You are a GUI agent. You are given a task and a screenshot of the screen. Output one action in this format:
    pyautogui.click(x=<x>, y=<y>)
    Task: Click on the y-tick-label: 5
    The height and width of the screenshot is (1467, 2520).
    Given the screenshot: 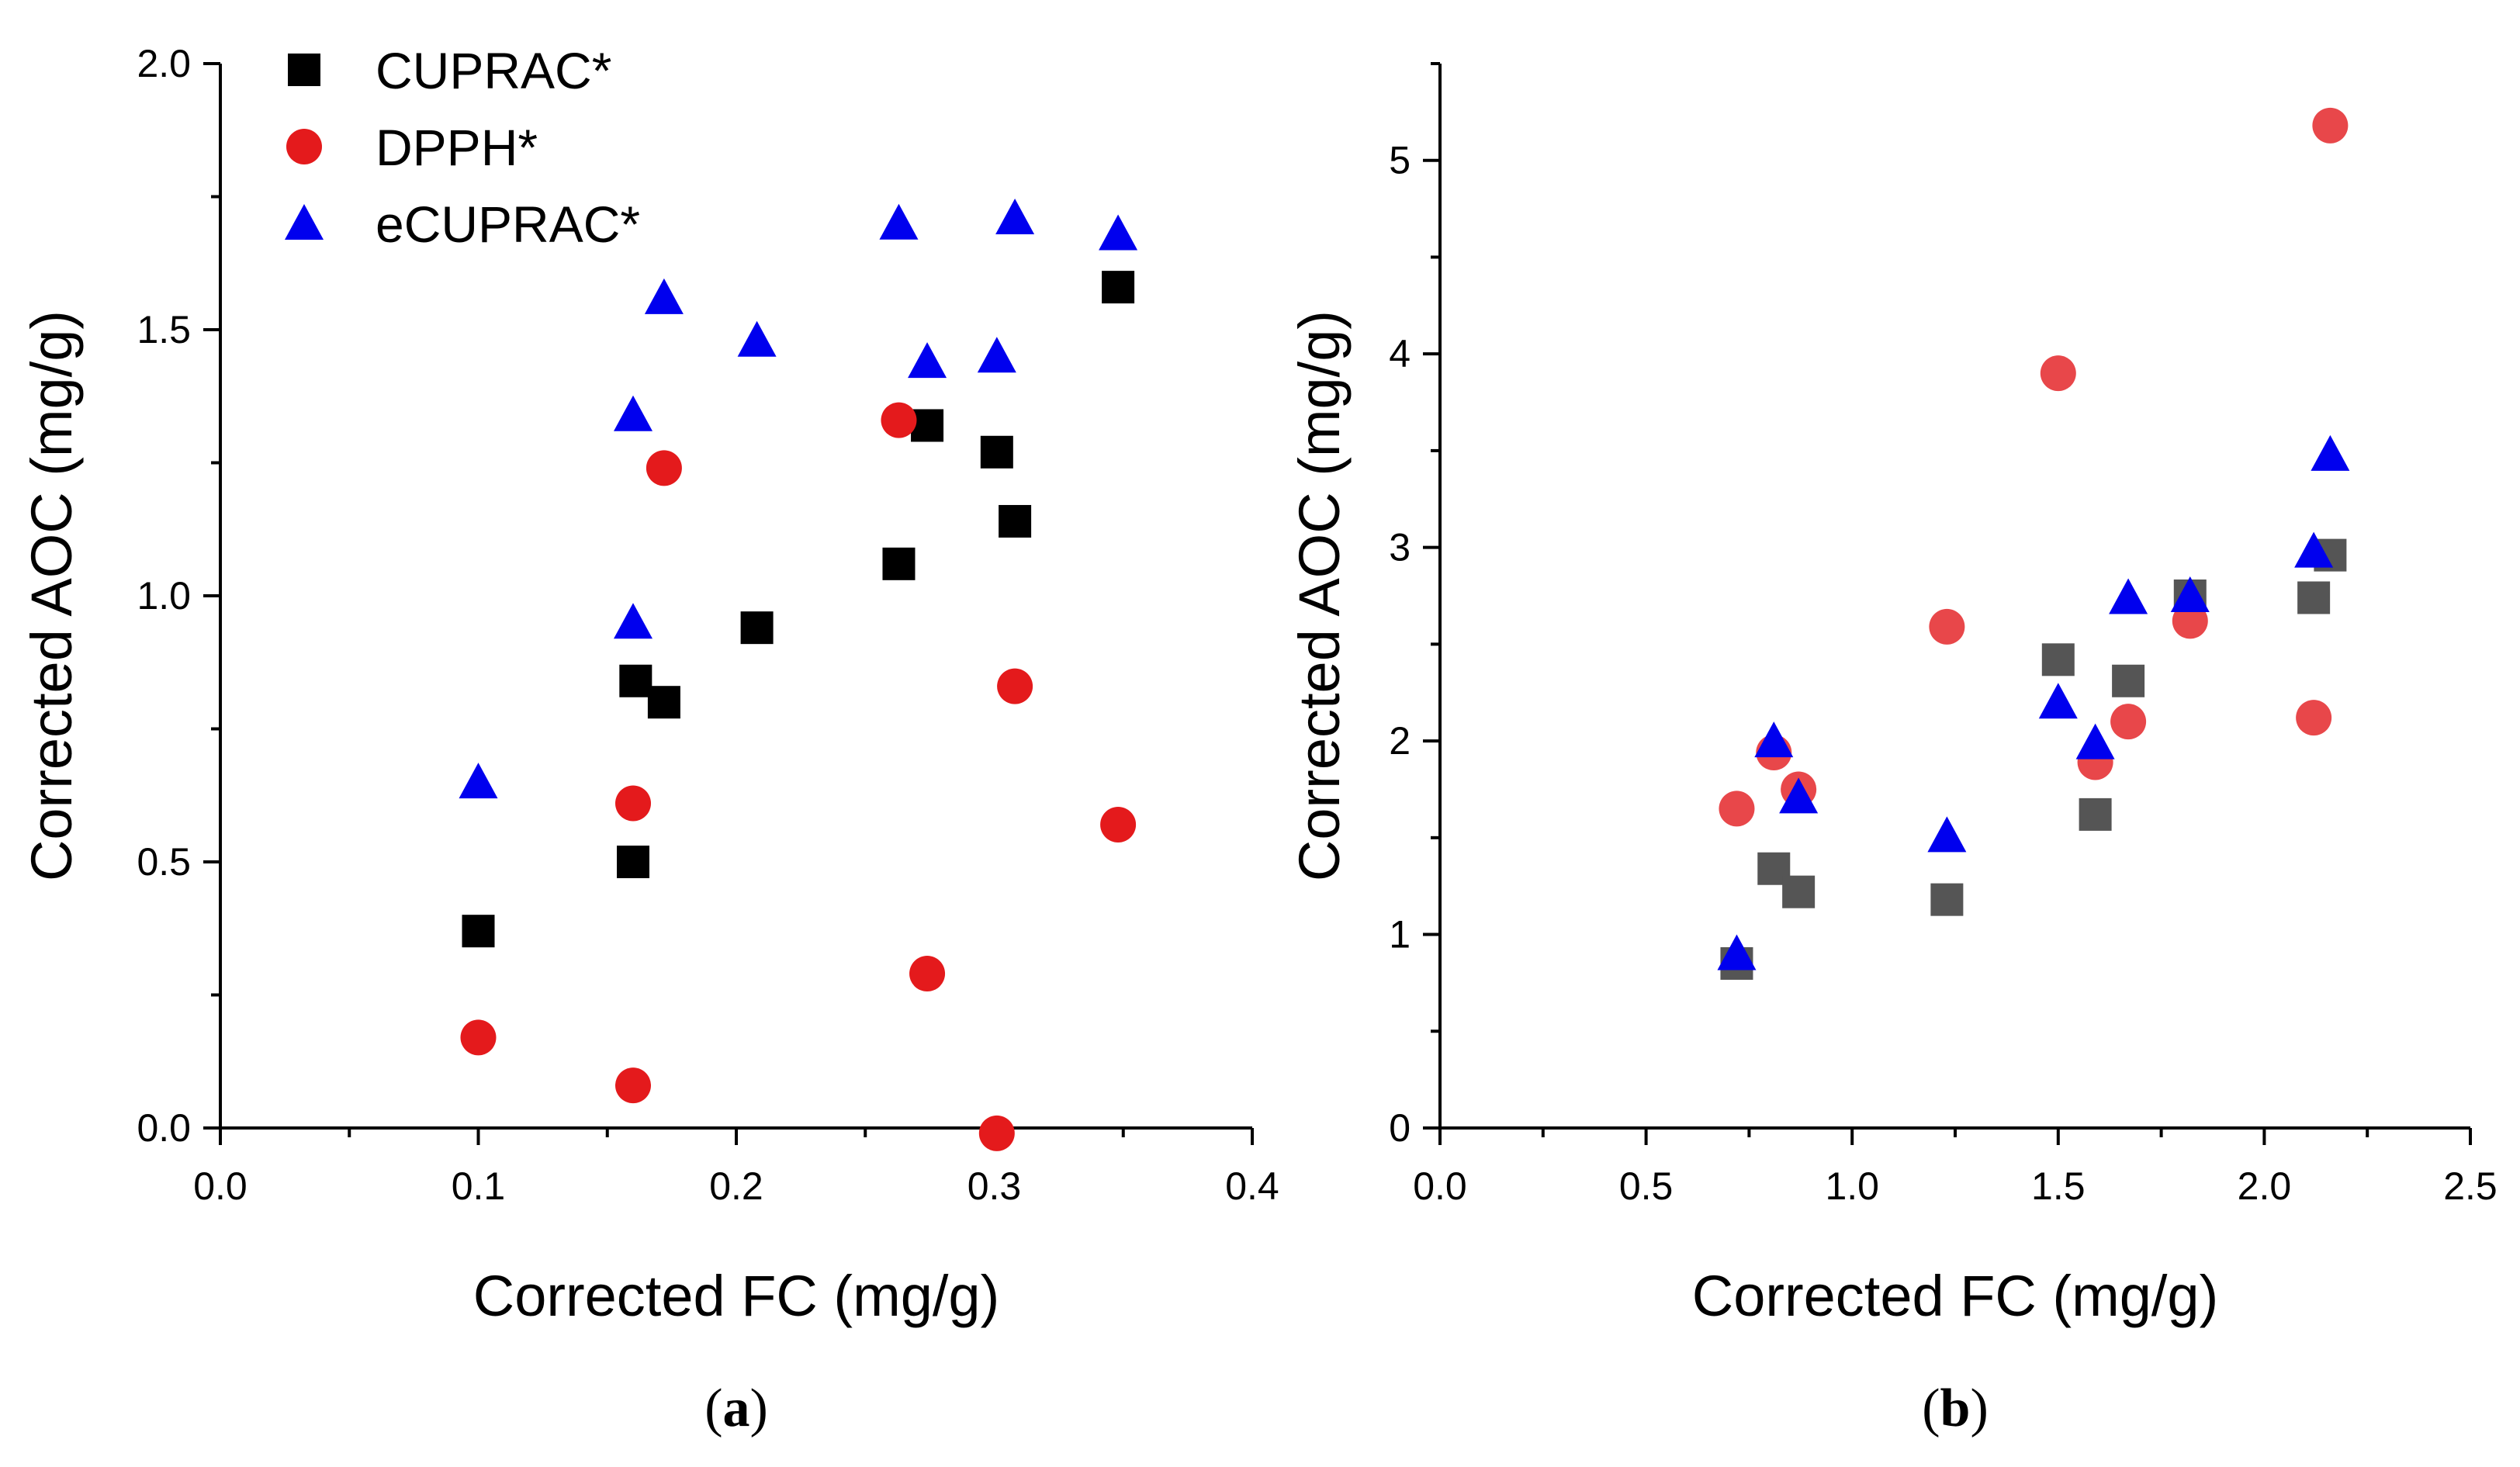 What is the action you would take?
    pyautogui.click(x=1400, y=160)
    